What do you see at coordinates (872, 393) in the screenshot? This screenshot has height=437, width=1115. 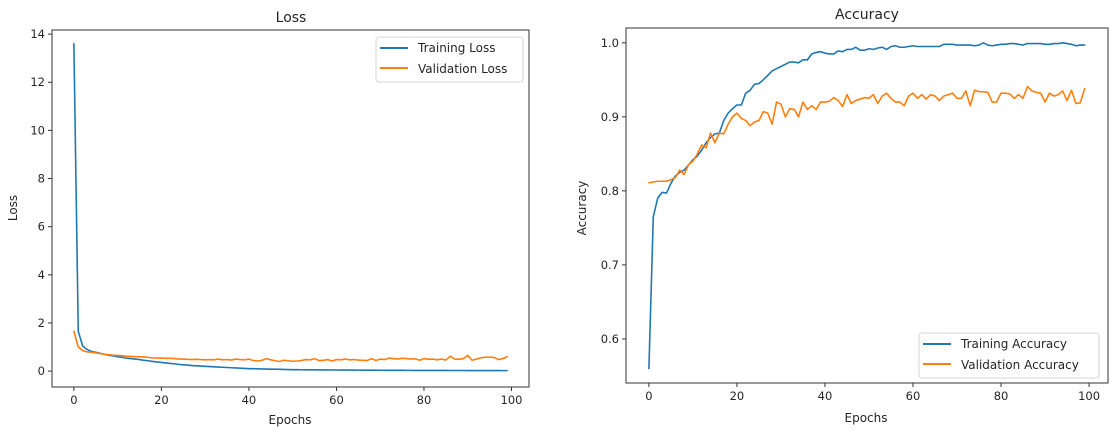 I see `accuracy-x-ticks: 0 20 40 60 80 100` at bounding box center [872, 393].